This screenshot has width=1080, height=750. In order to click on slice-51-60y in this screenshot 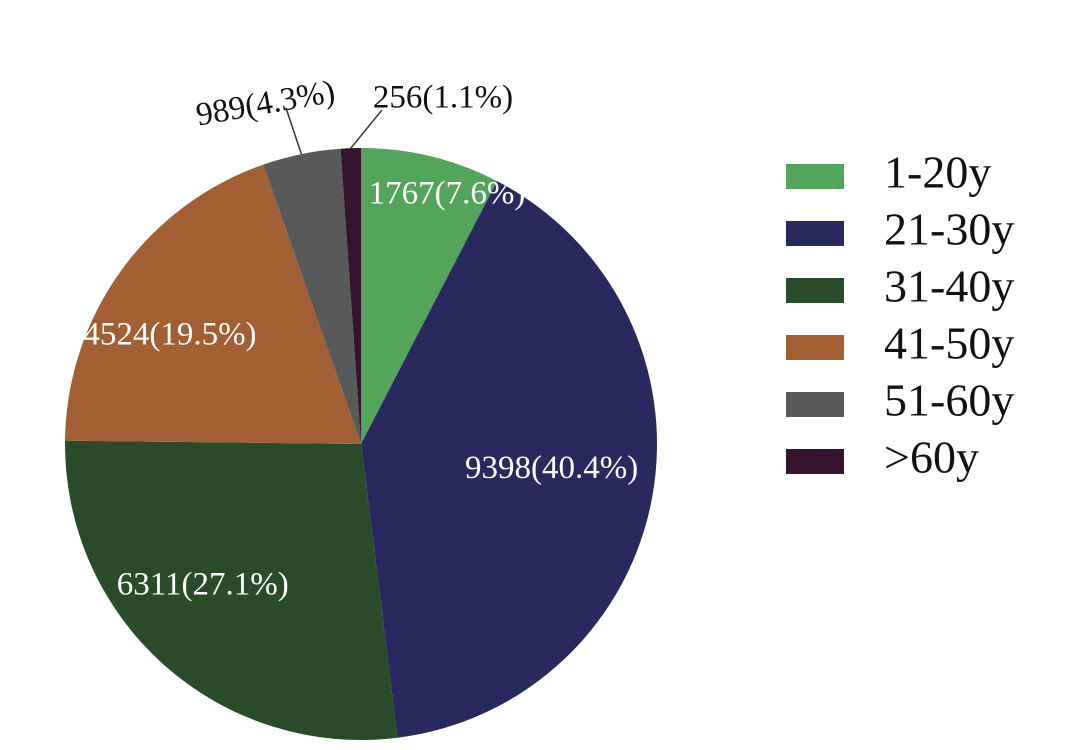, I will do `click(312, 296)`.